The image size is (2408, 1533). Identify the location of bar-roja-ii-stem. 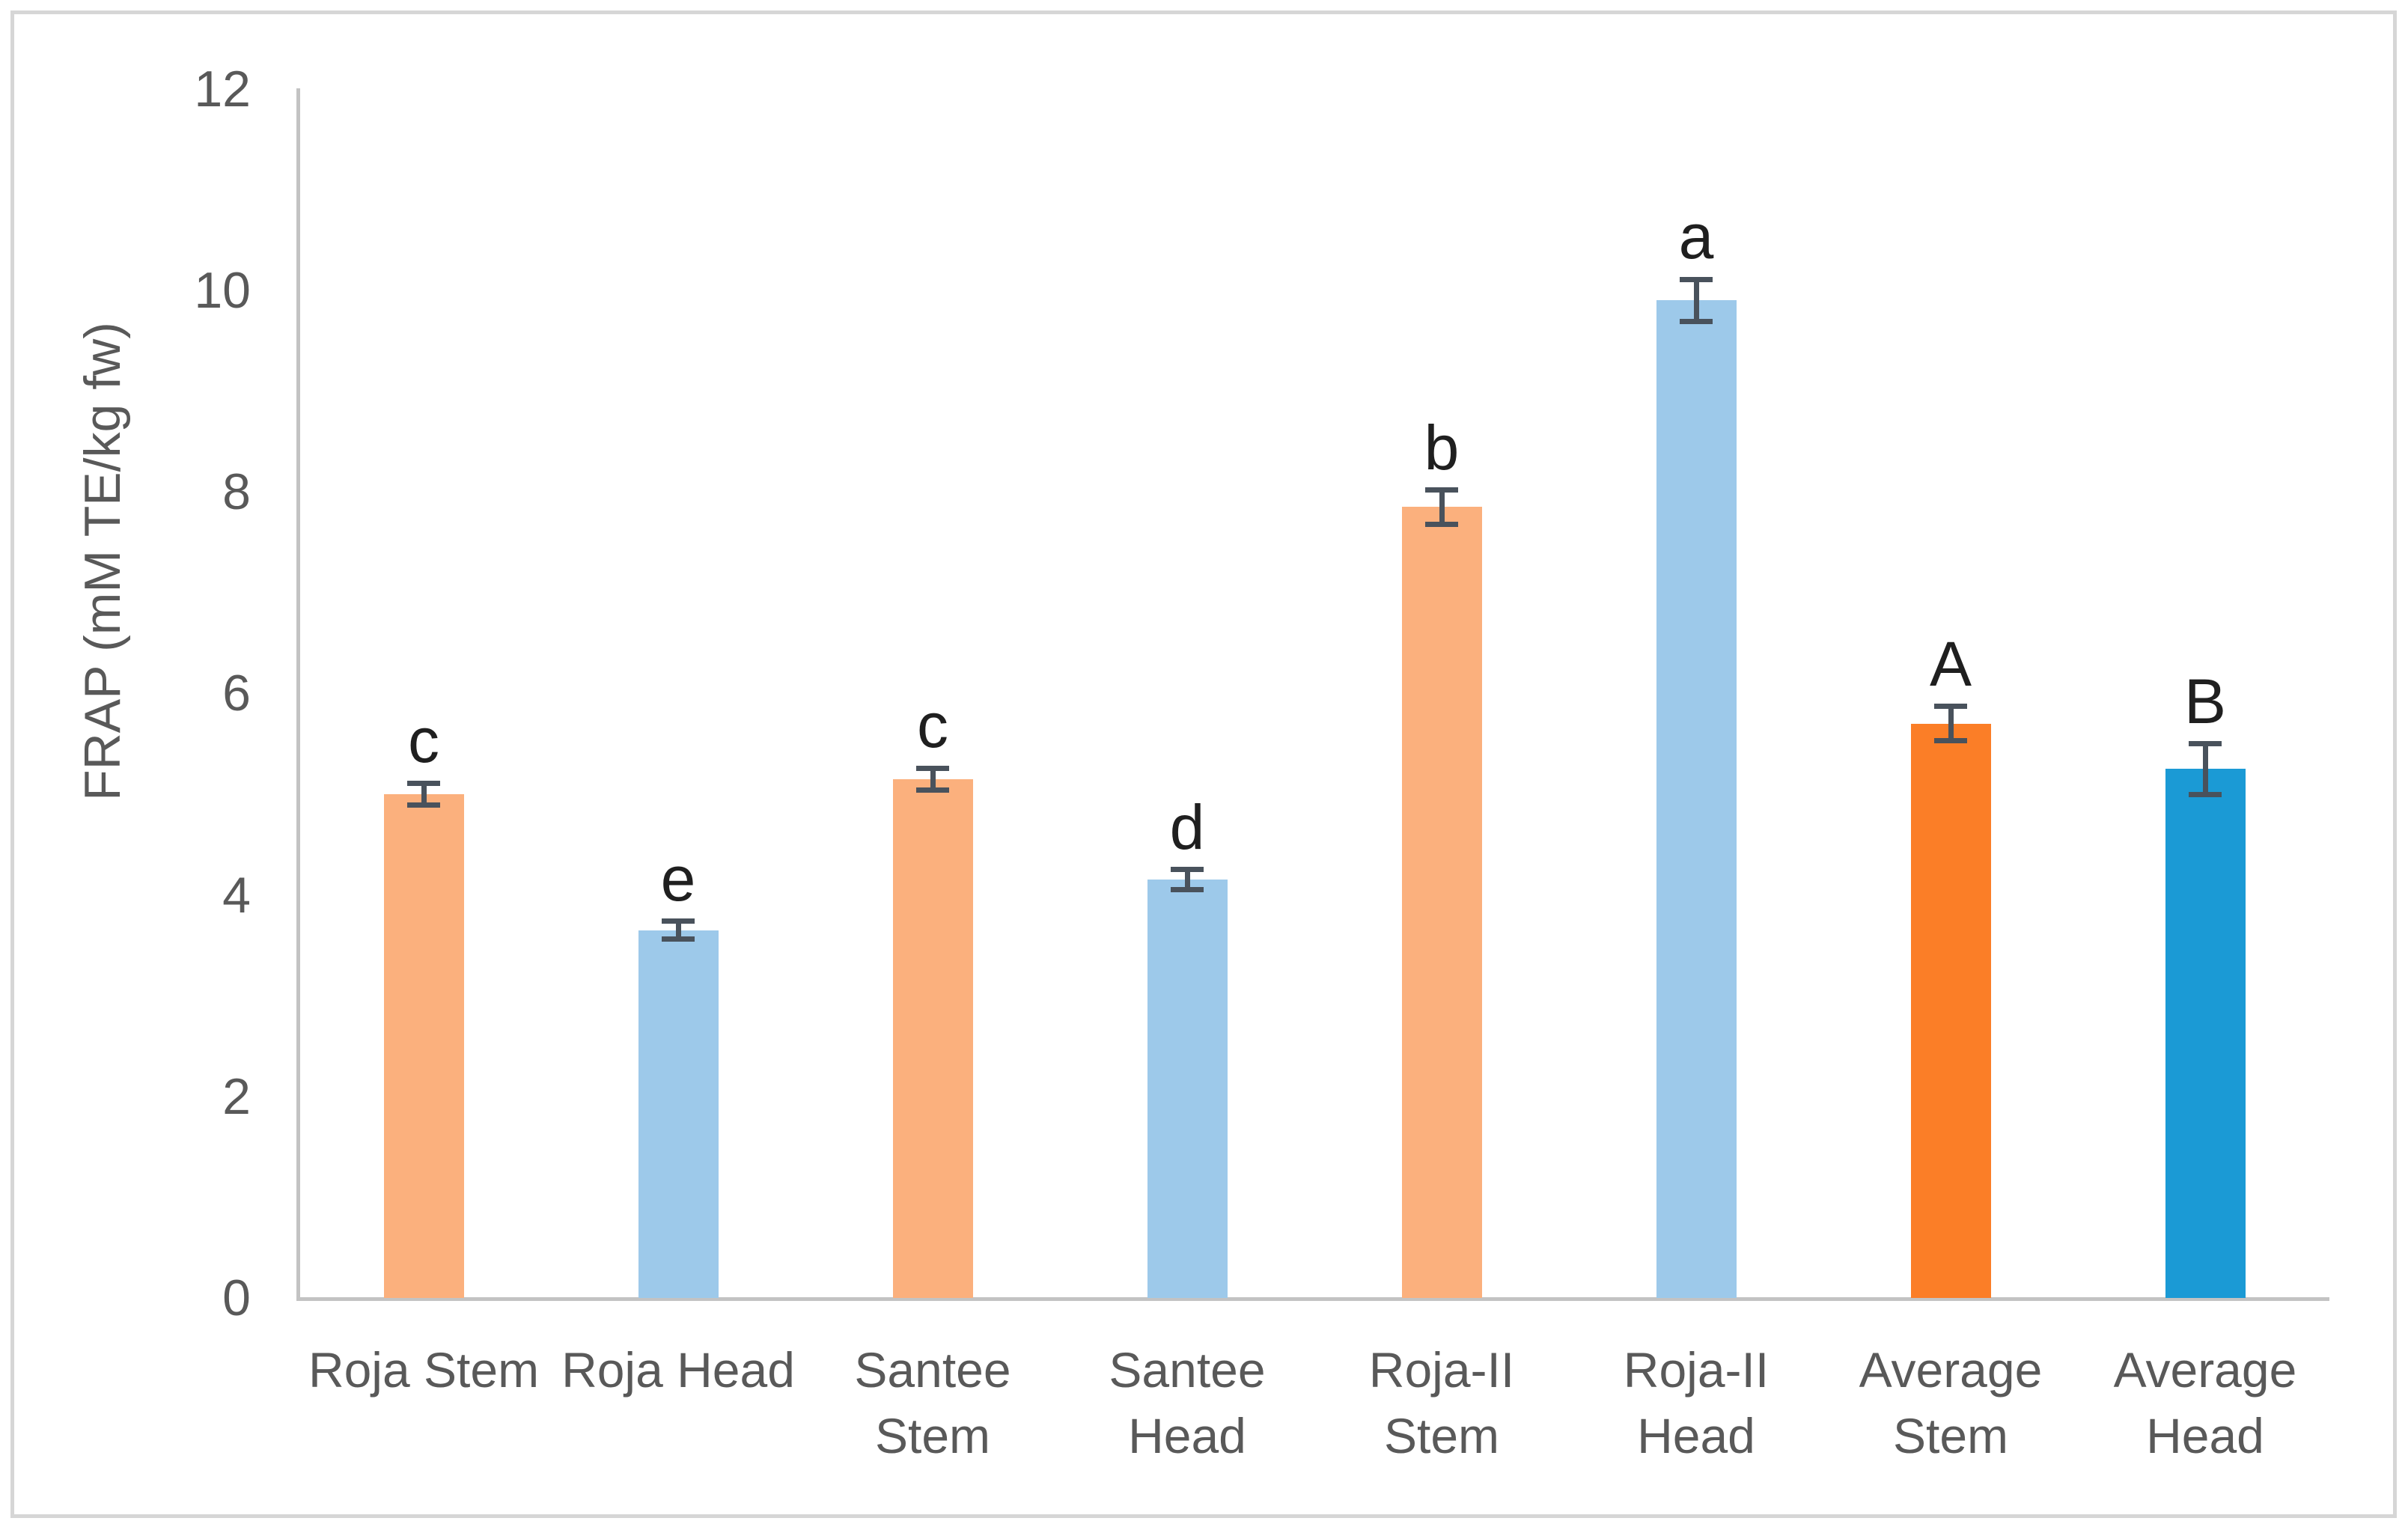
(1441, 902).